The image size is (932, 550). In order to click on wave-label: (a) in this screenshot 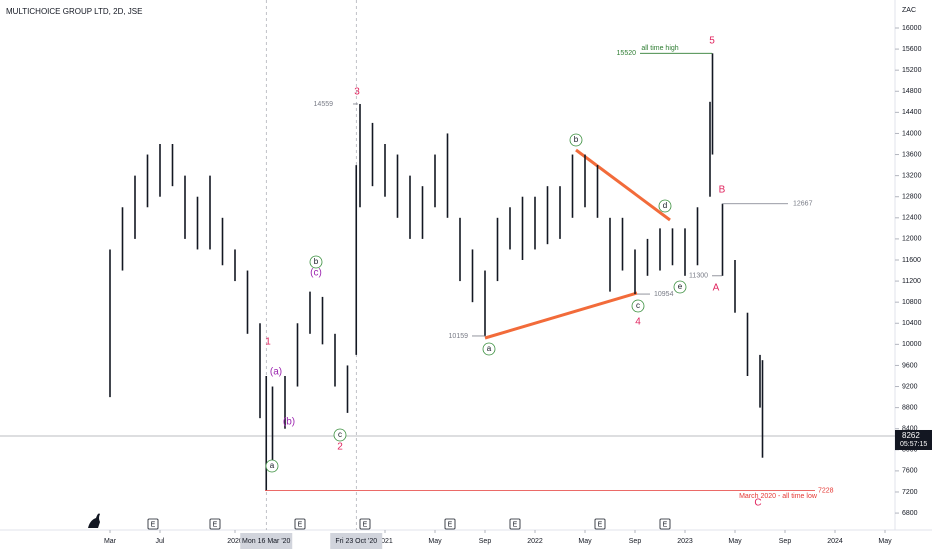, I will do `click(276, 372)`.